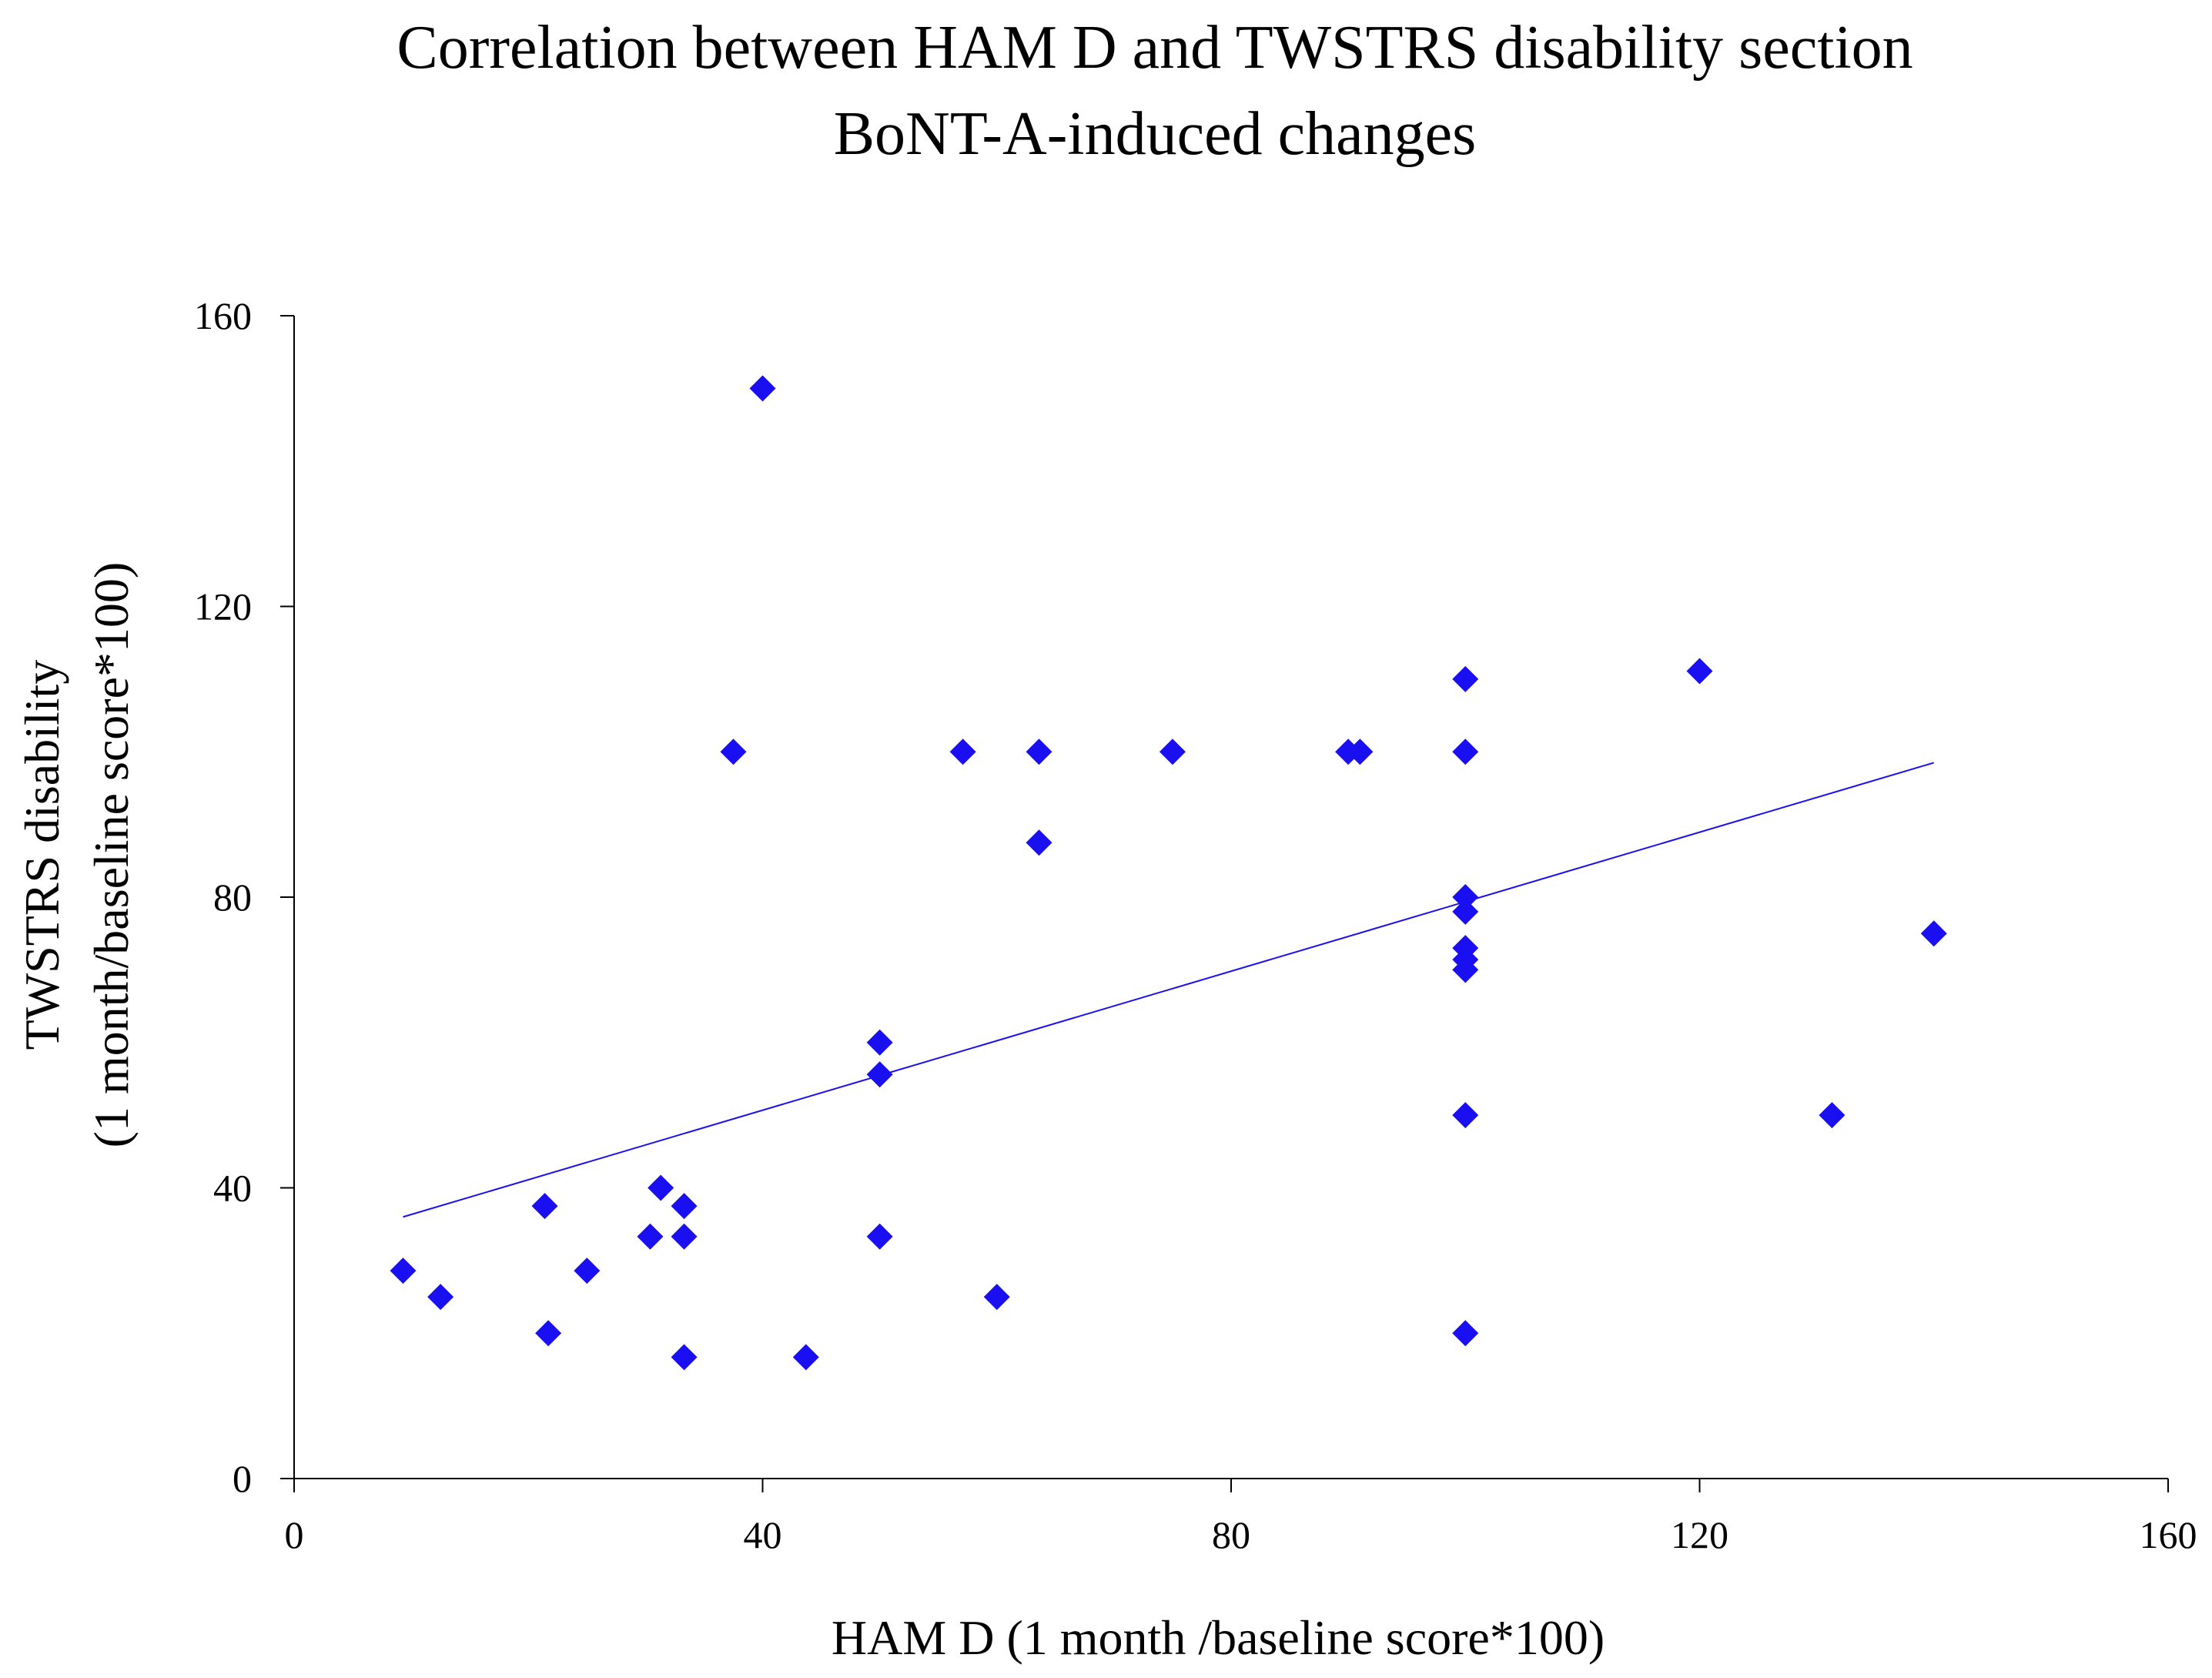 The height and width of the screenshot is (1678, 2212). I want to click on x-tick-label: 120, so click(1699, 1534).